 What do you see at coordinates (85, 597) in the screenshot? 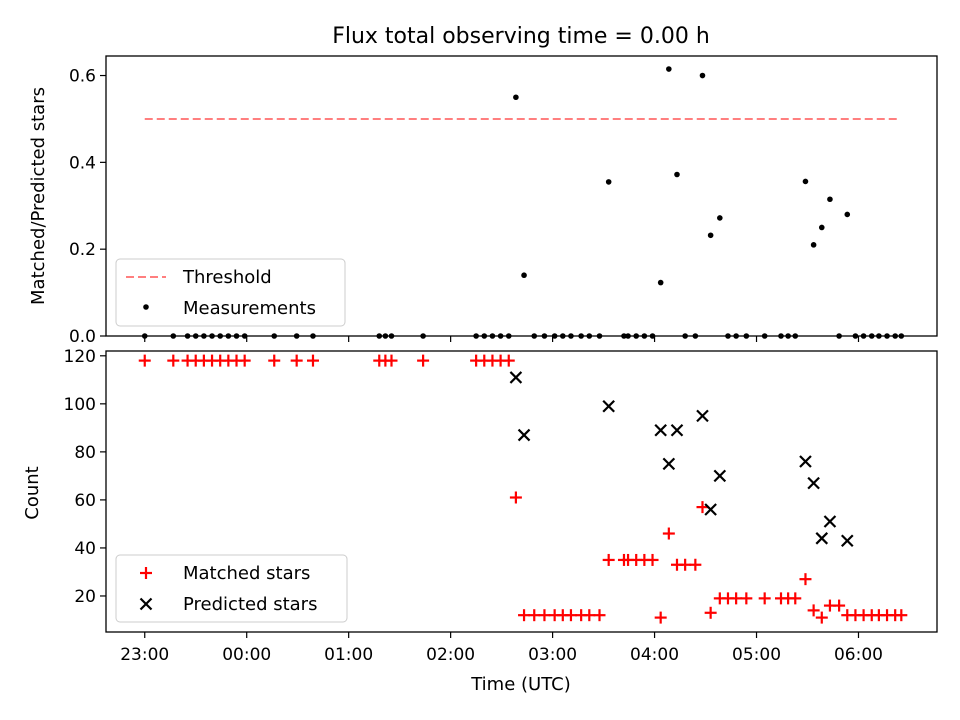
I see `bottom-y-tick-label: 20` at bounding box center [85, 597].